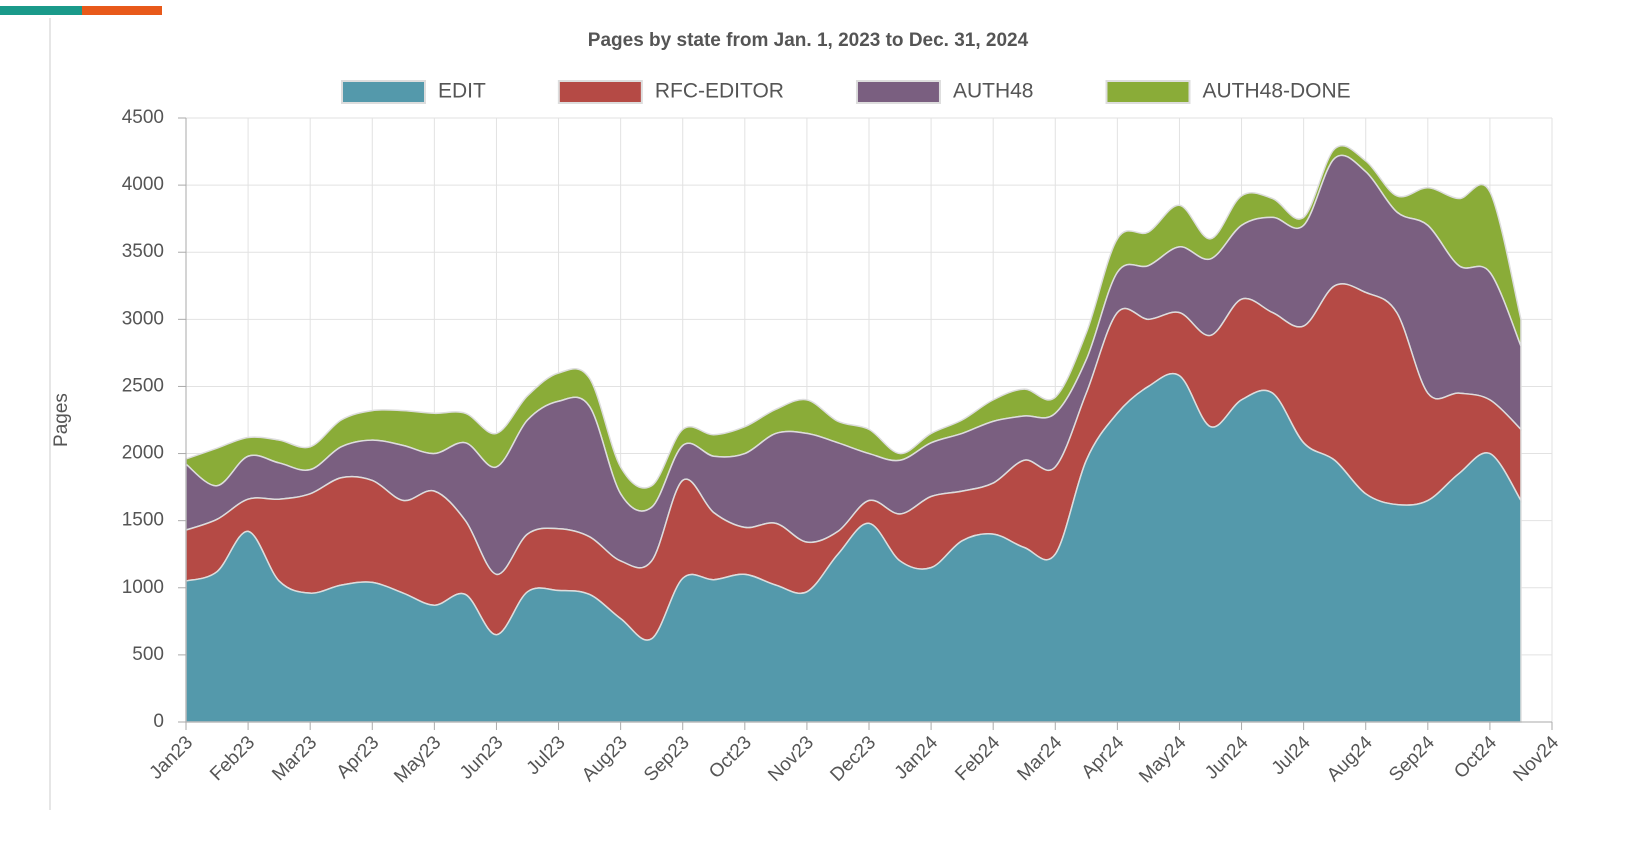 The image size is (1637, 849). What do you see at coordinates (358, 757) in the screenshot?
I see `x-tick-label: Apr23` at bounding box center [358, 757].